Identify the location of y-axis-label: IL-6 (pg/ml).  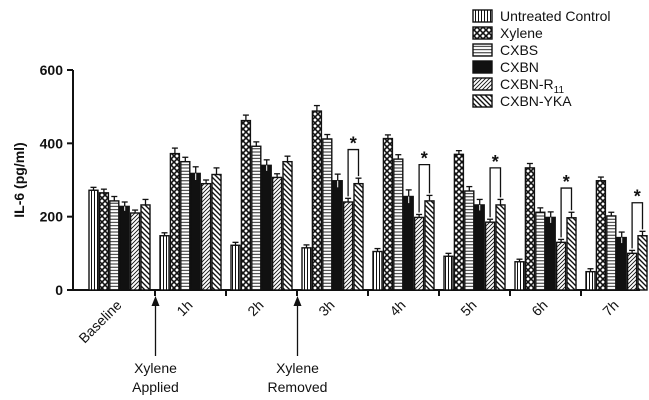
(19, 179).